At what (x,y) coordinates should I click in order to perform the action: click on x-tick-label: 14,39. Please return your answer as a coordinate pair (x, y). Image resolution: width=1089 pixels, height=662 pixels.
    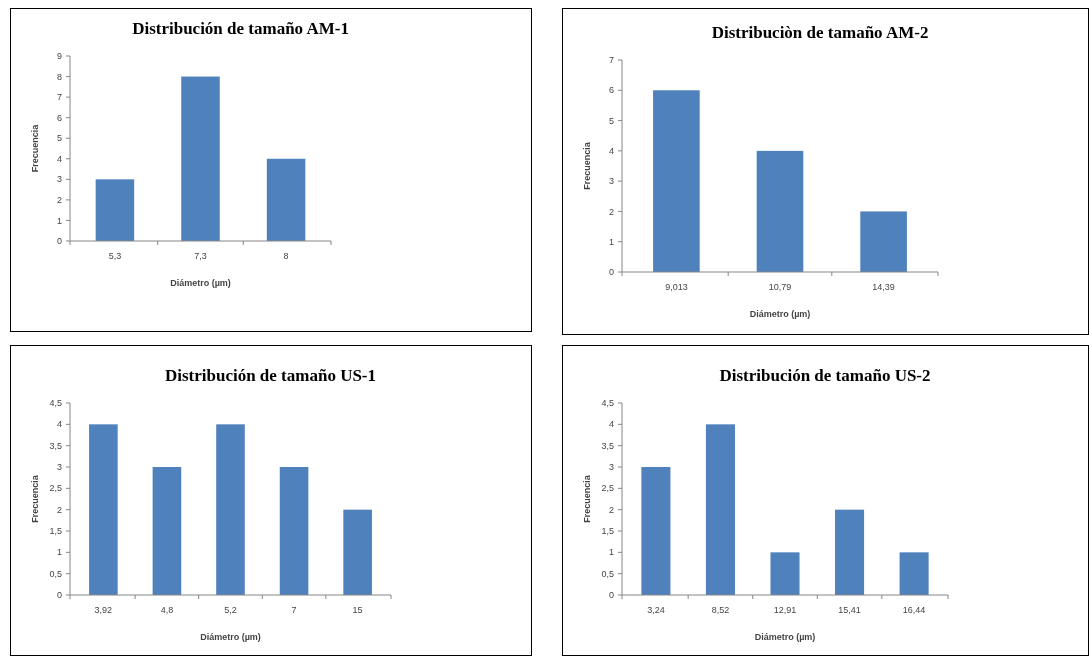
    Looking at the image, I should click on (883, 287).